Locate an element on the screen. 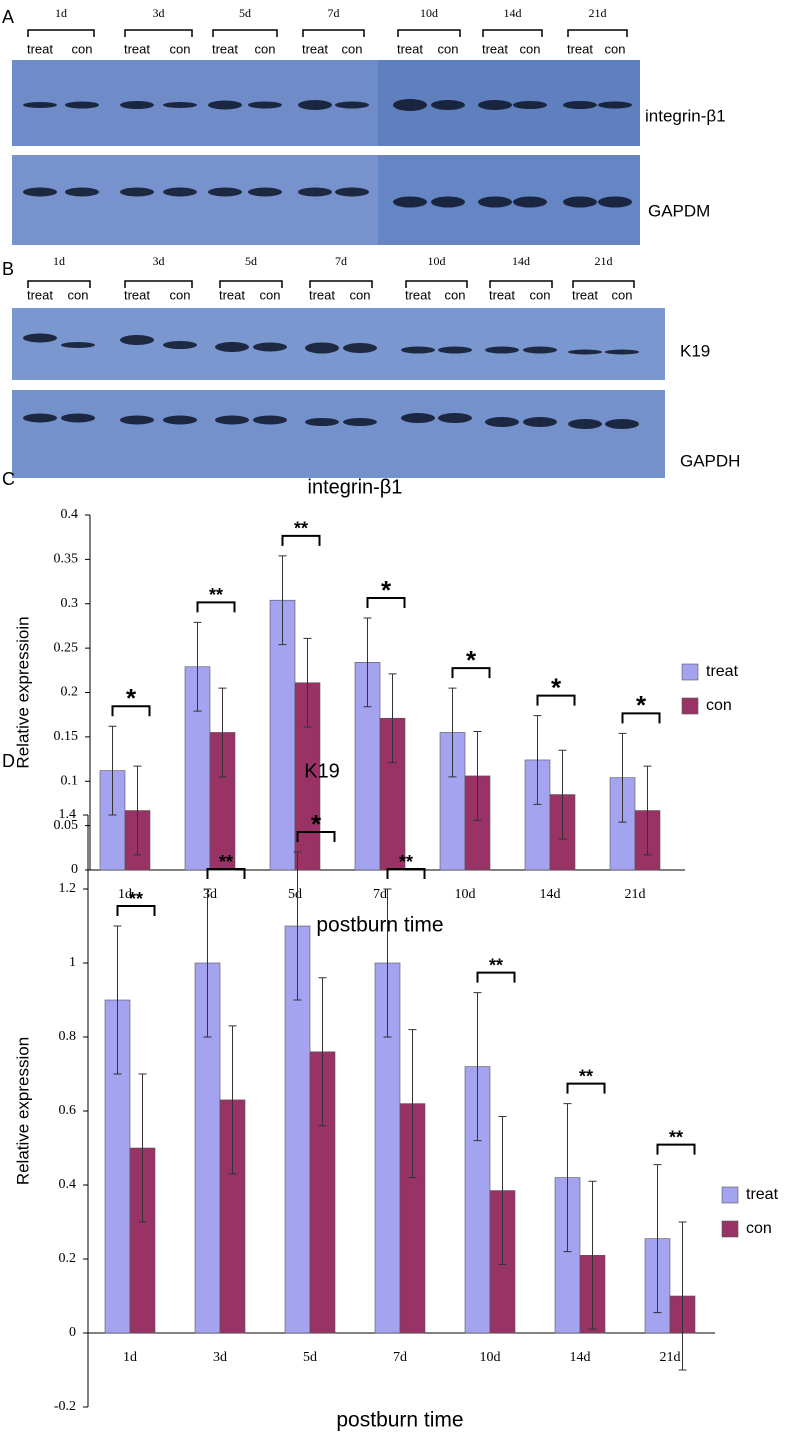 Image resolution: width=800 pixels, height=1441 pixels. x-tick-label: 7d is located at coordinates (380, 894).